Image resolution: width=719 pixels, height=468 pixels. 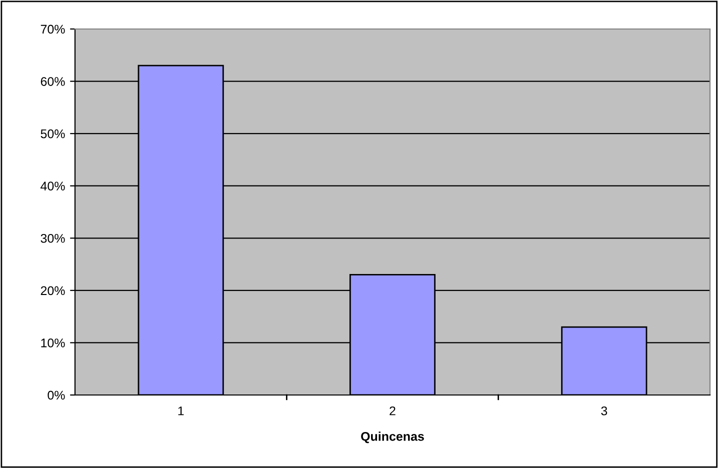 What do you see at coordinates (392, 438) in the screenshot?
I see `x-axis-title: Quincenas` at bounding box center [392, 438].